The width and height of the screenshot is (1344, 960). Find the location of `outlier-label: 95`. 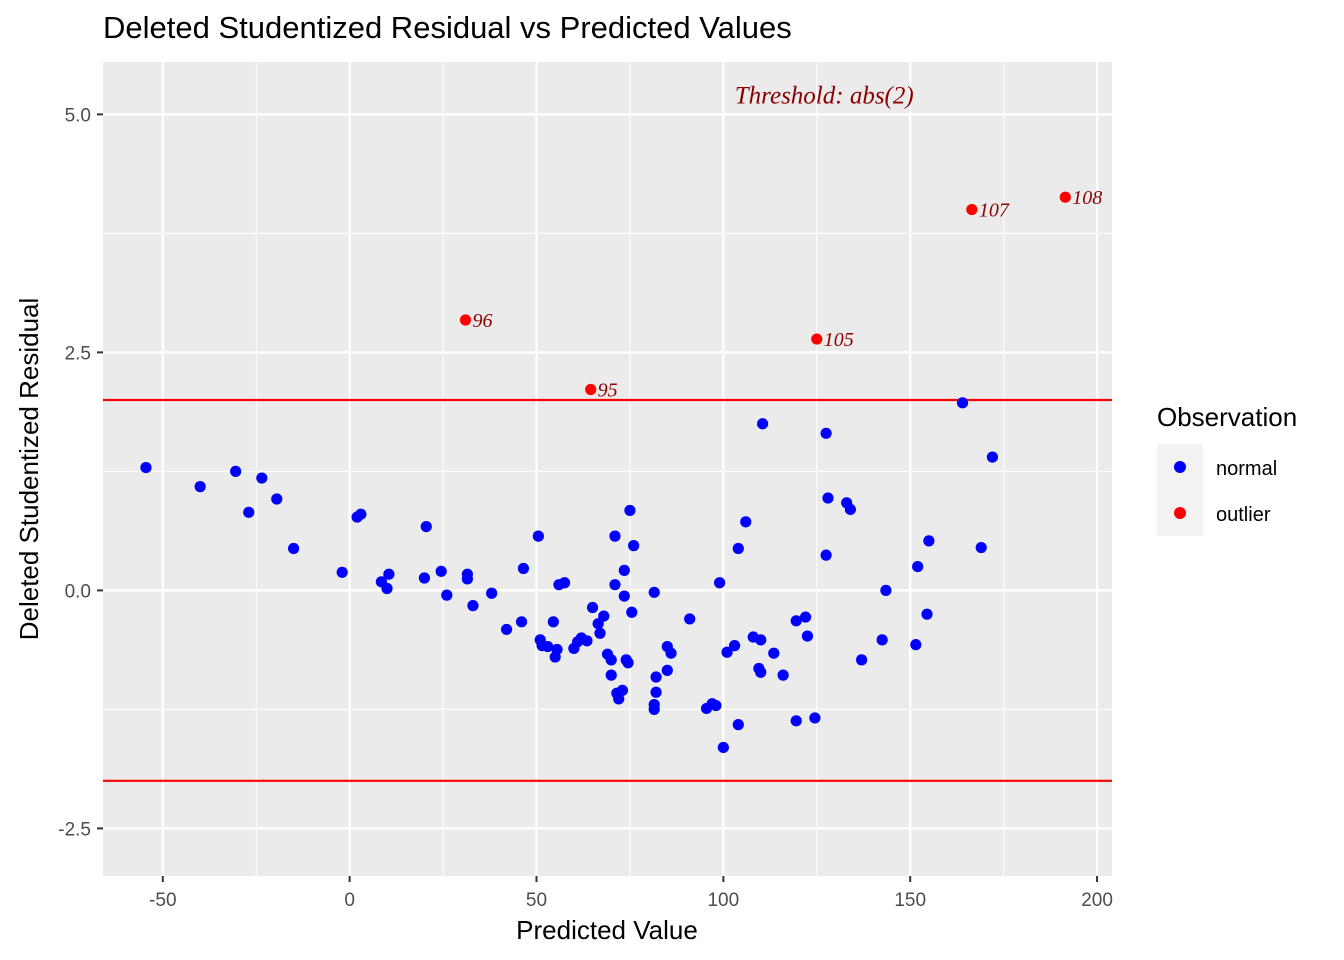

outlier-label: 95 is located at coordinates (608, 391).